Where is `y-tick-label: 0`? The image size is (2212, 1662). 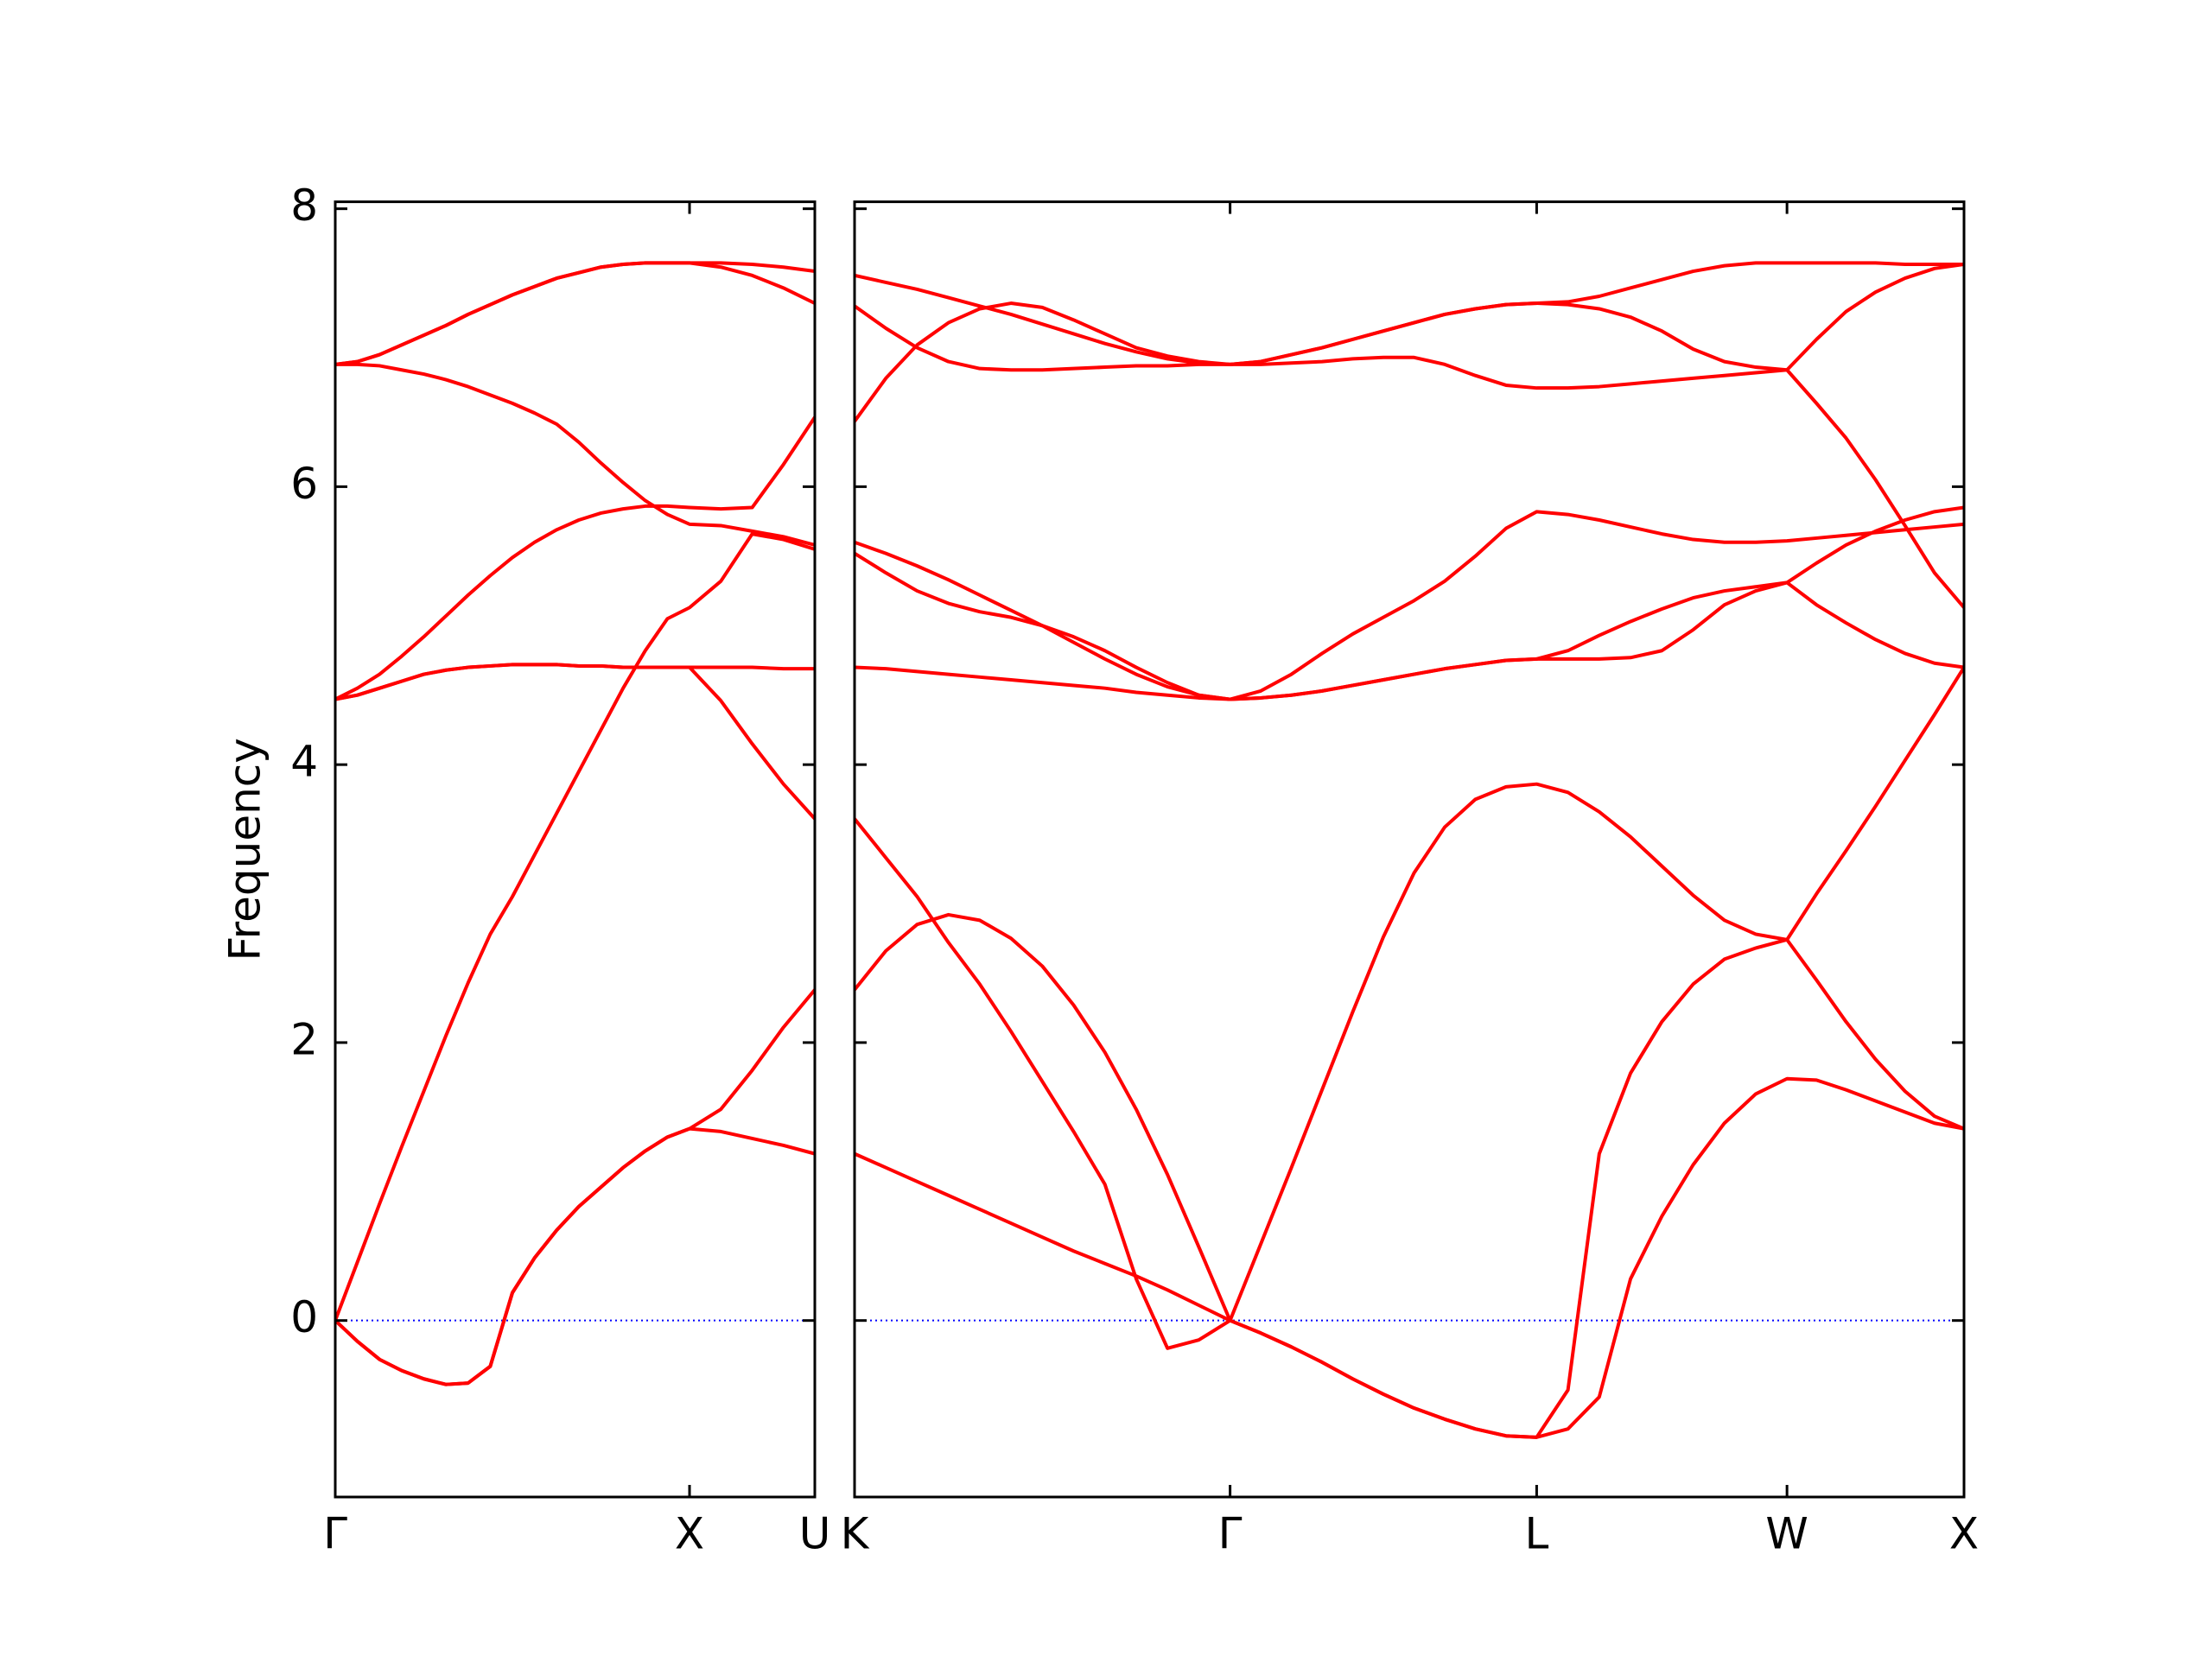
y-tick-label: 0 is located at coordinates (304, 1317).